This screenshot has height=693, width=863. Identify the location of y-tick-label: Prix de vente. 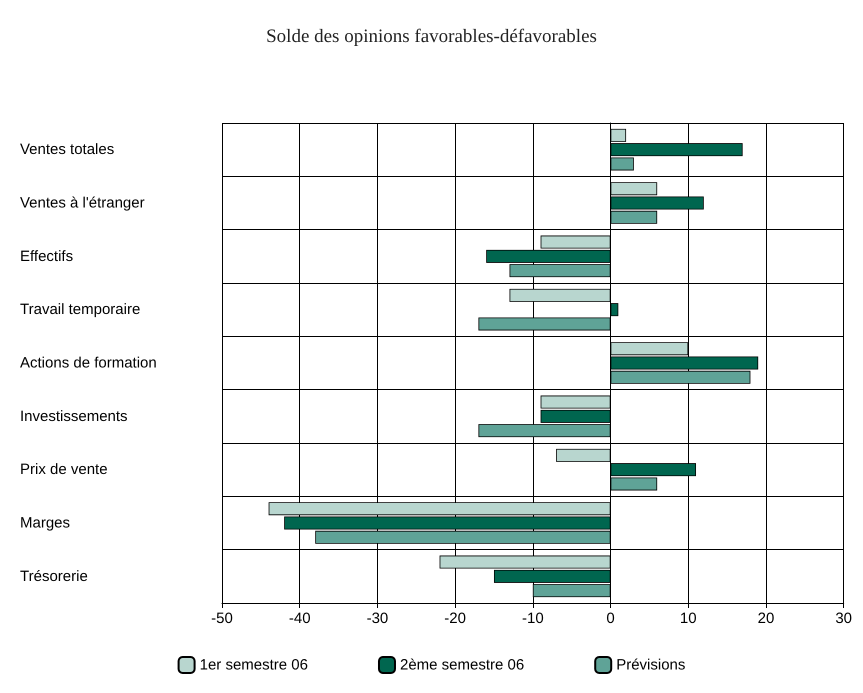
(64, 469).